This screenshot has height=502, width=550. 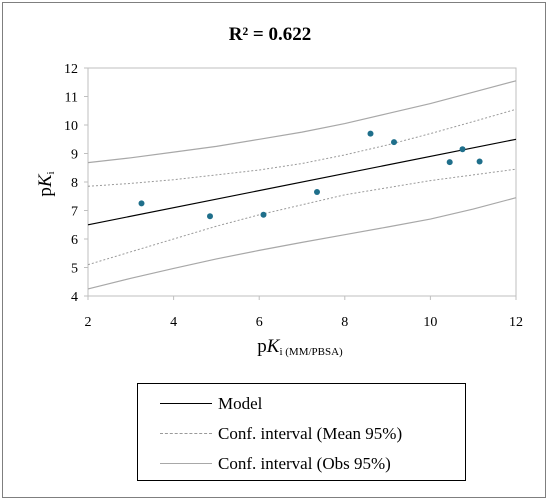 What do you see at coordinates (74, 240) in the screenshot?
I see `y-tick-label: 6` at bounding box center [74, 240].